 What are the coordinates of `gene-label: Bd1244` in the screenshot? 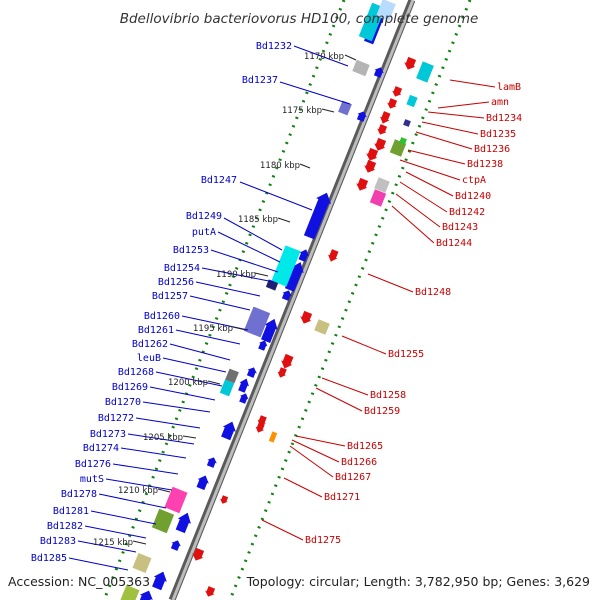 It's located at (454, 243).